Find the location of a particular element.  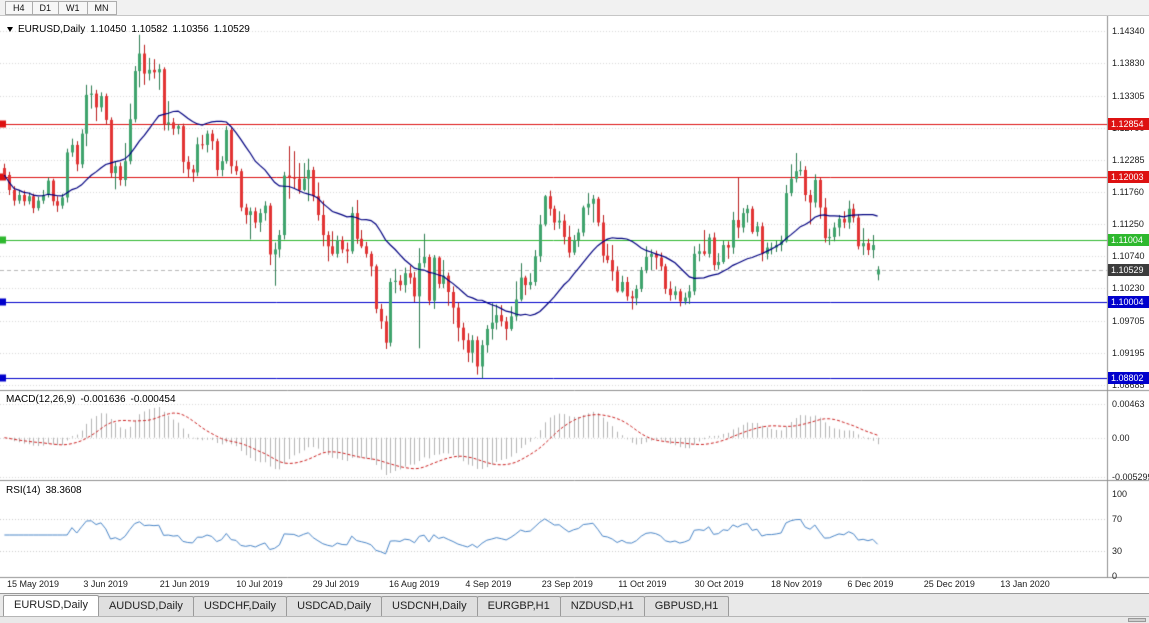

price-axis-label: 1.10230 is located at coordinates (1128, 288).